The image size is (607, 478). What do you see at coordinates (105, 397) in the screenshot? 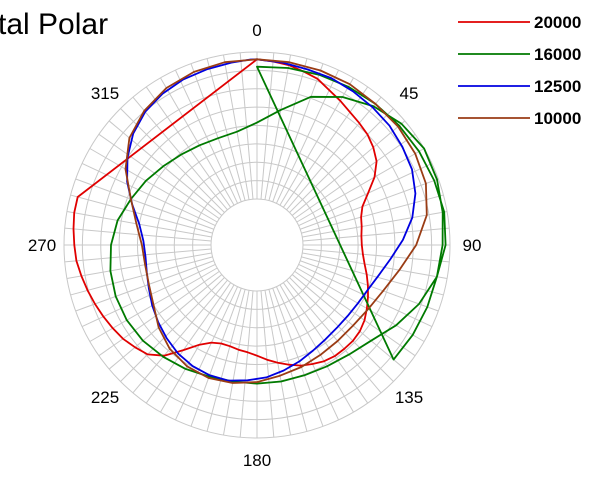
I see `angle-label: 225` at bounding box center [105, 397].